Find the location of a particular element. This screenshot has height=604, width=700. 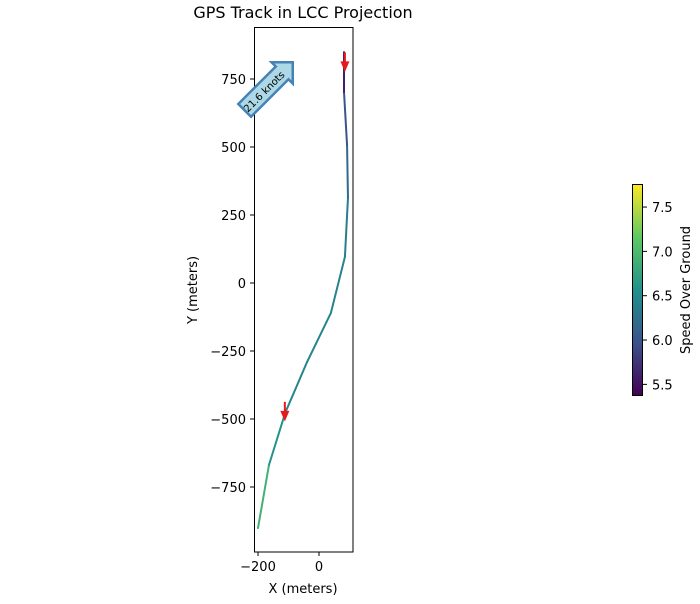

colorbar-tick-label: 7.5 is located at coordinates (662, 208).